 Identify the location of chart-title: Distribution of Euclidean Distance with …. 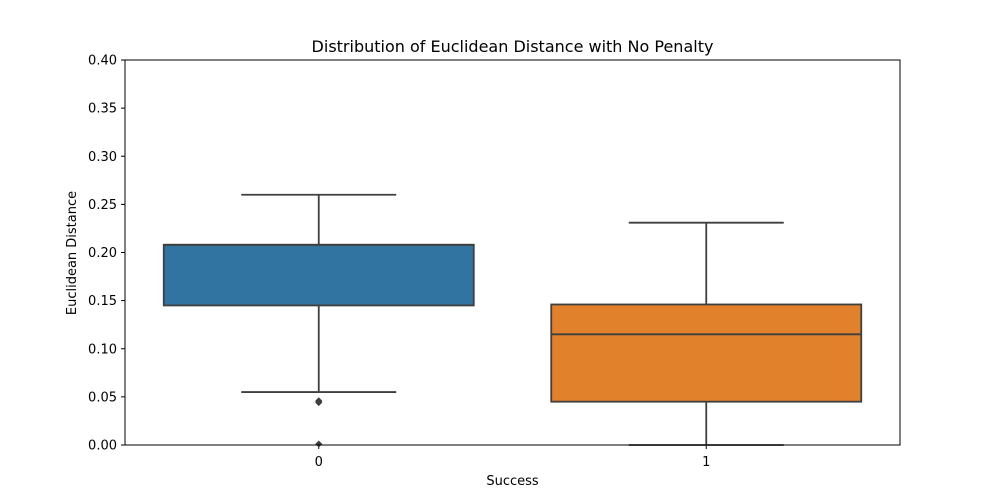
(513, 46).